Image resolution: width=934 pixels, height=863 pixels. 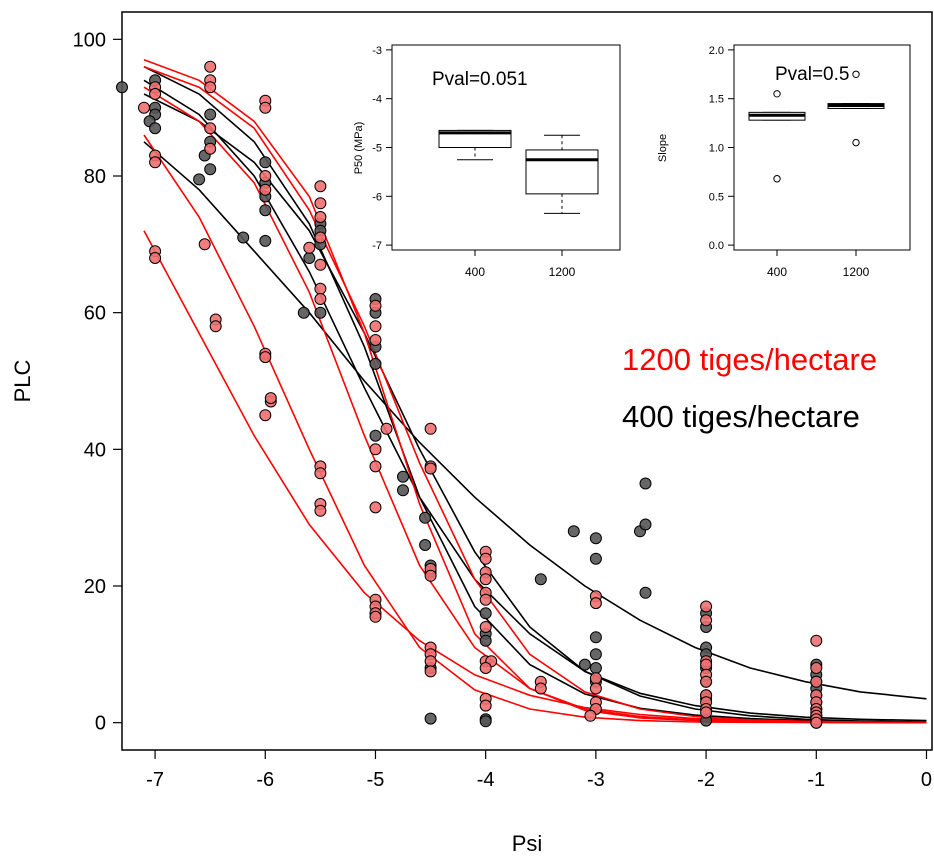 I want to click on inset-y-tick-label: -3, so click(x=377, y=51).